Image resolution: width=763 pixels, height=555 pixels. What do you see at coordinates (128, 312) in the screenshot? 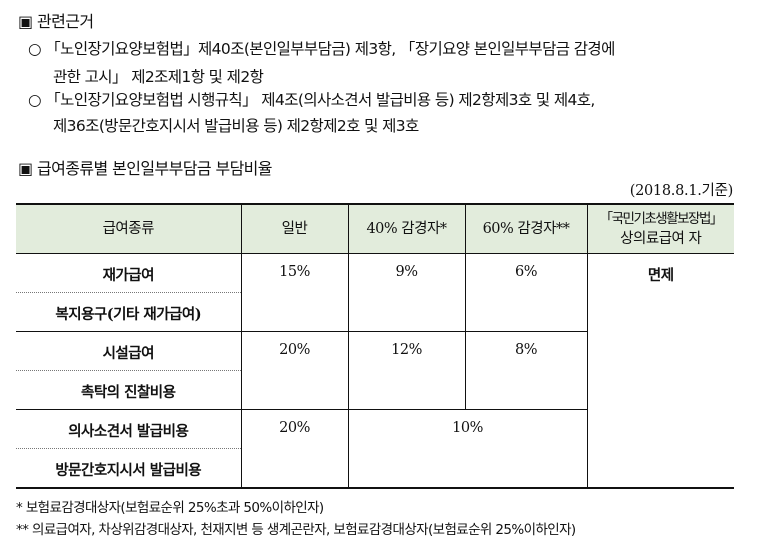
I see `benefit-type-cell: 복지용구(기타 재가급여)` at bounding box center [128, 312].